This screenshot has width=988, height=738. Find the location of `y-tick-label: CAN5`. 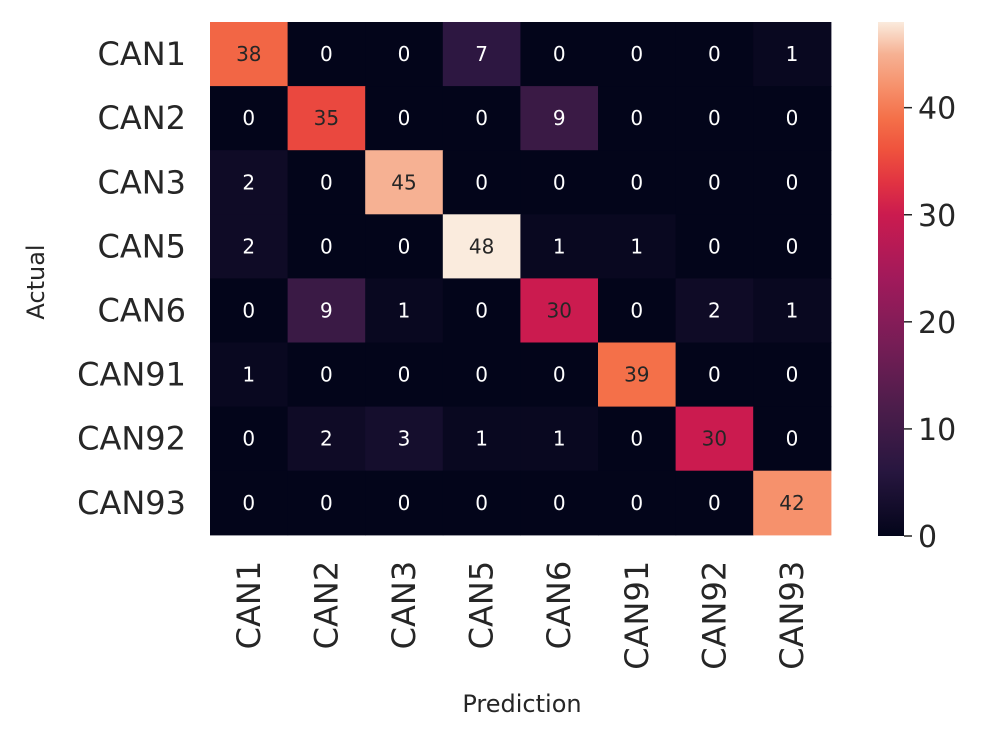

y-tick-label: CAN5 is located at coordinates (141, 246).